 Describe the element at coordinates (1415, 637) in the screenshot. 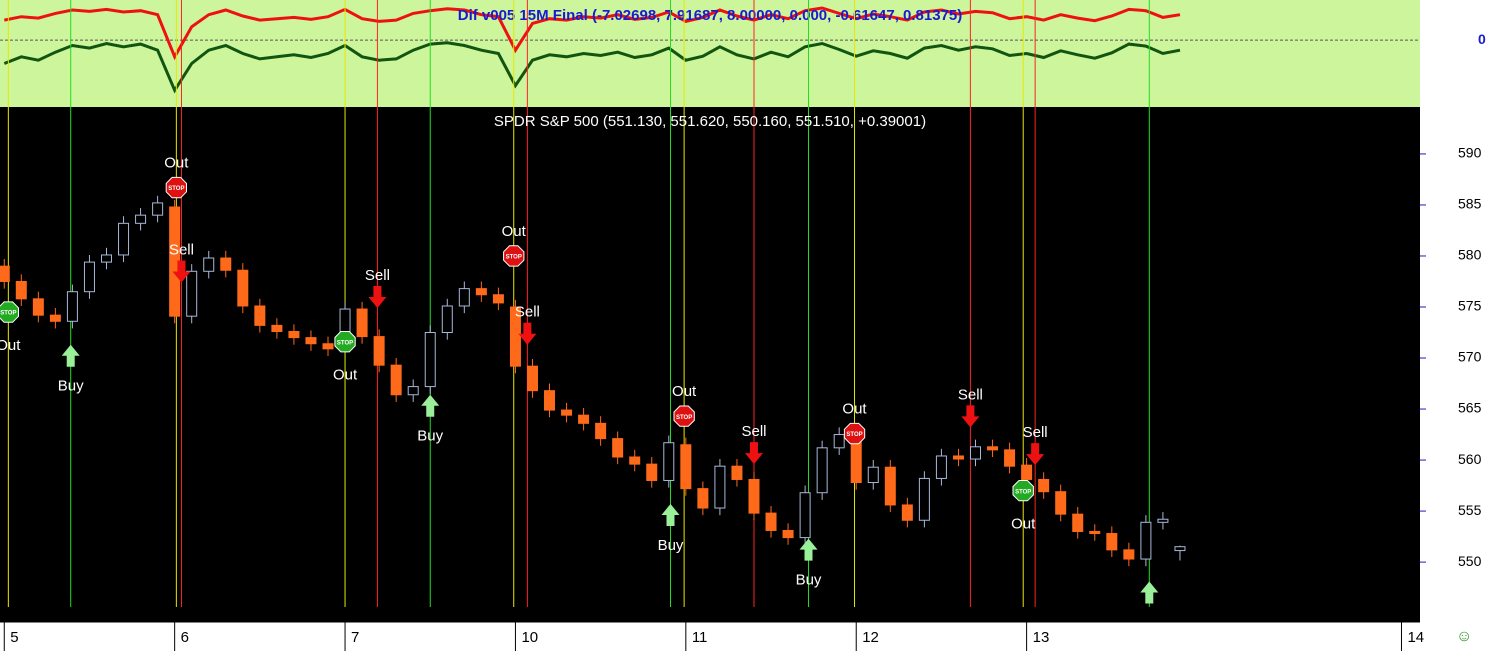

I see `x-tick-label: 14` at that location.